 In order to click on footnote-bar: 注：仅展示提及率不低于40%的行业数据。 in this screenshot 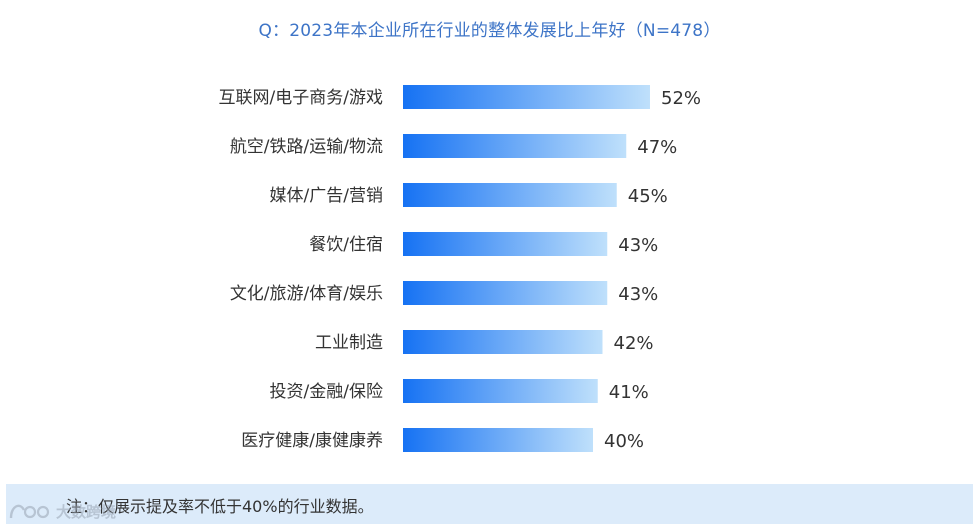, I will do `click(489, 504)`.